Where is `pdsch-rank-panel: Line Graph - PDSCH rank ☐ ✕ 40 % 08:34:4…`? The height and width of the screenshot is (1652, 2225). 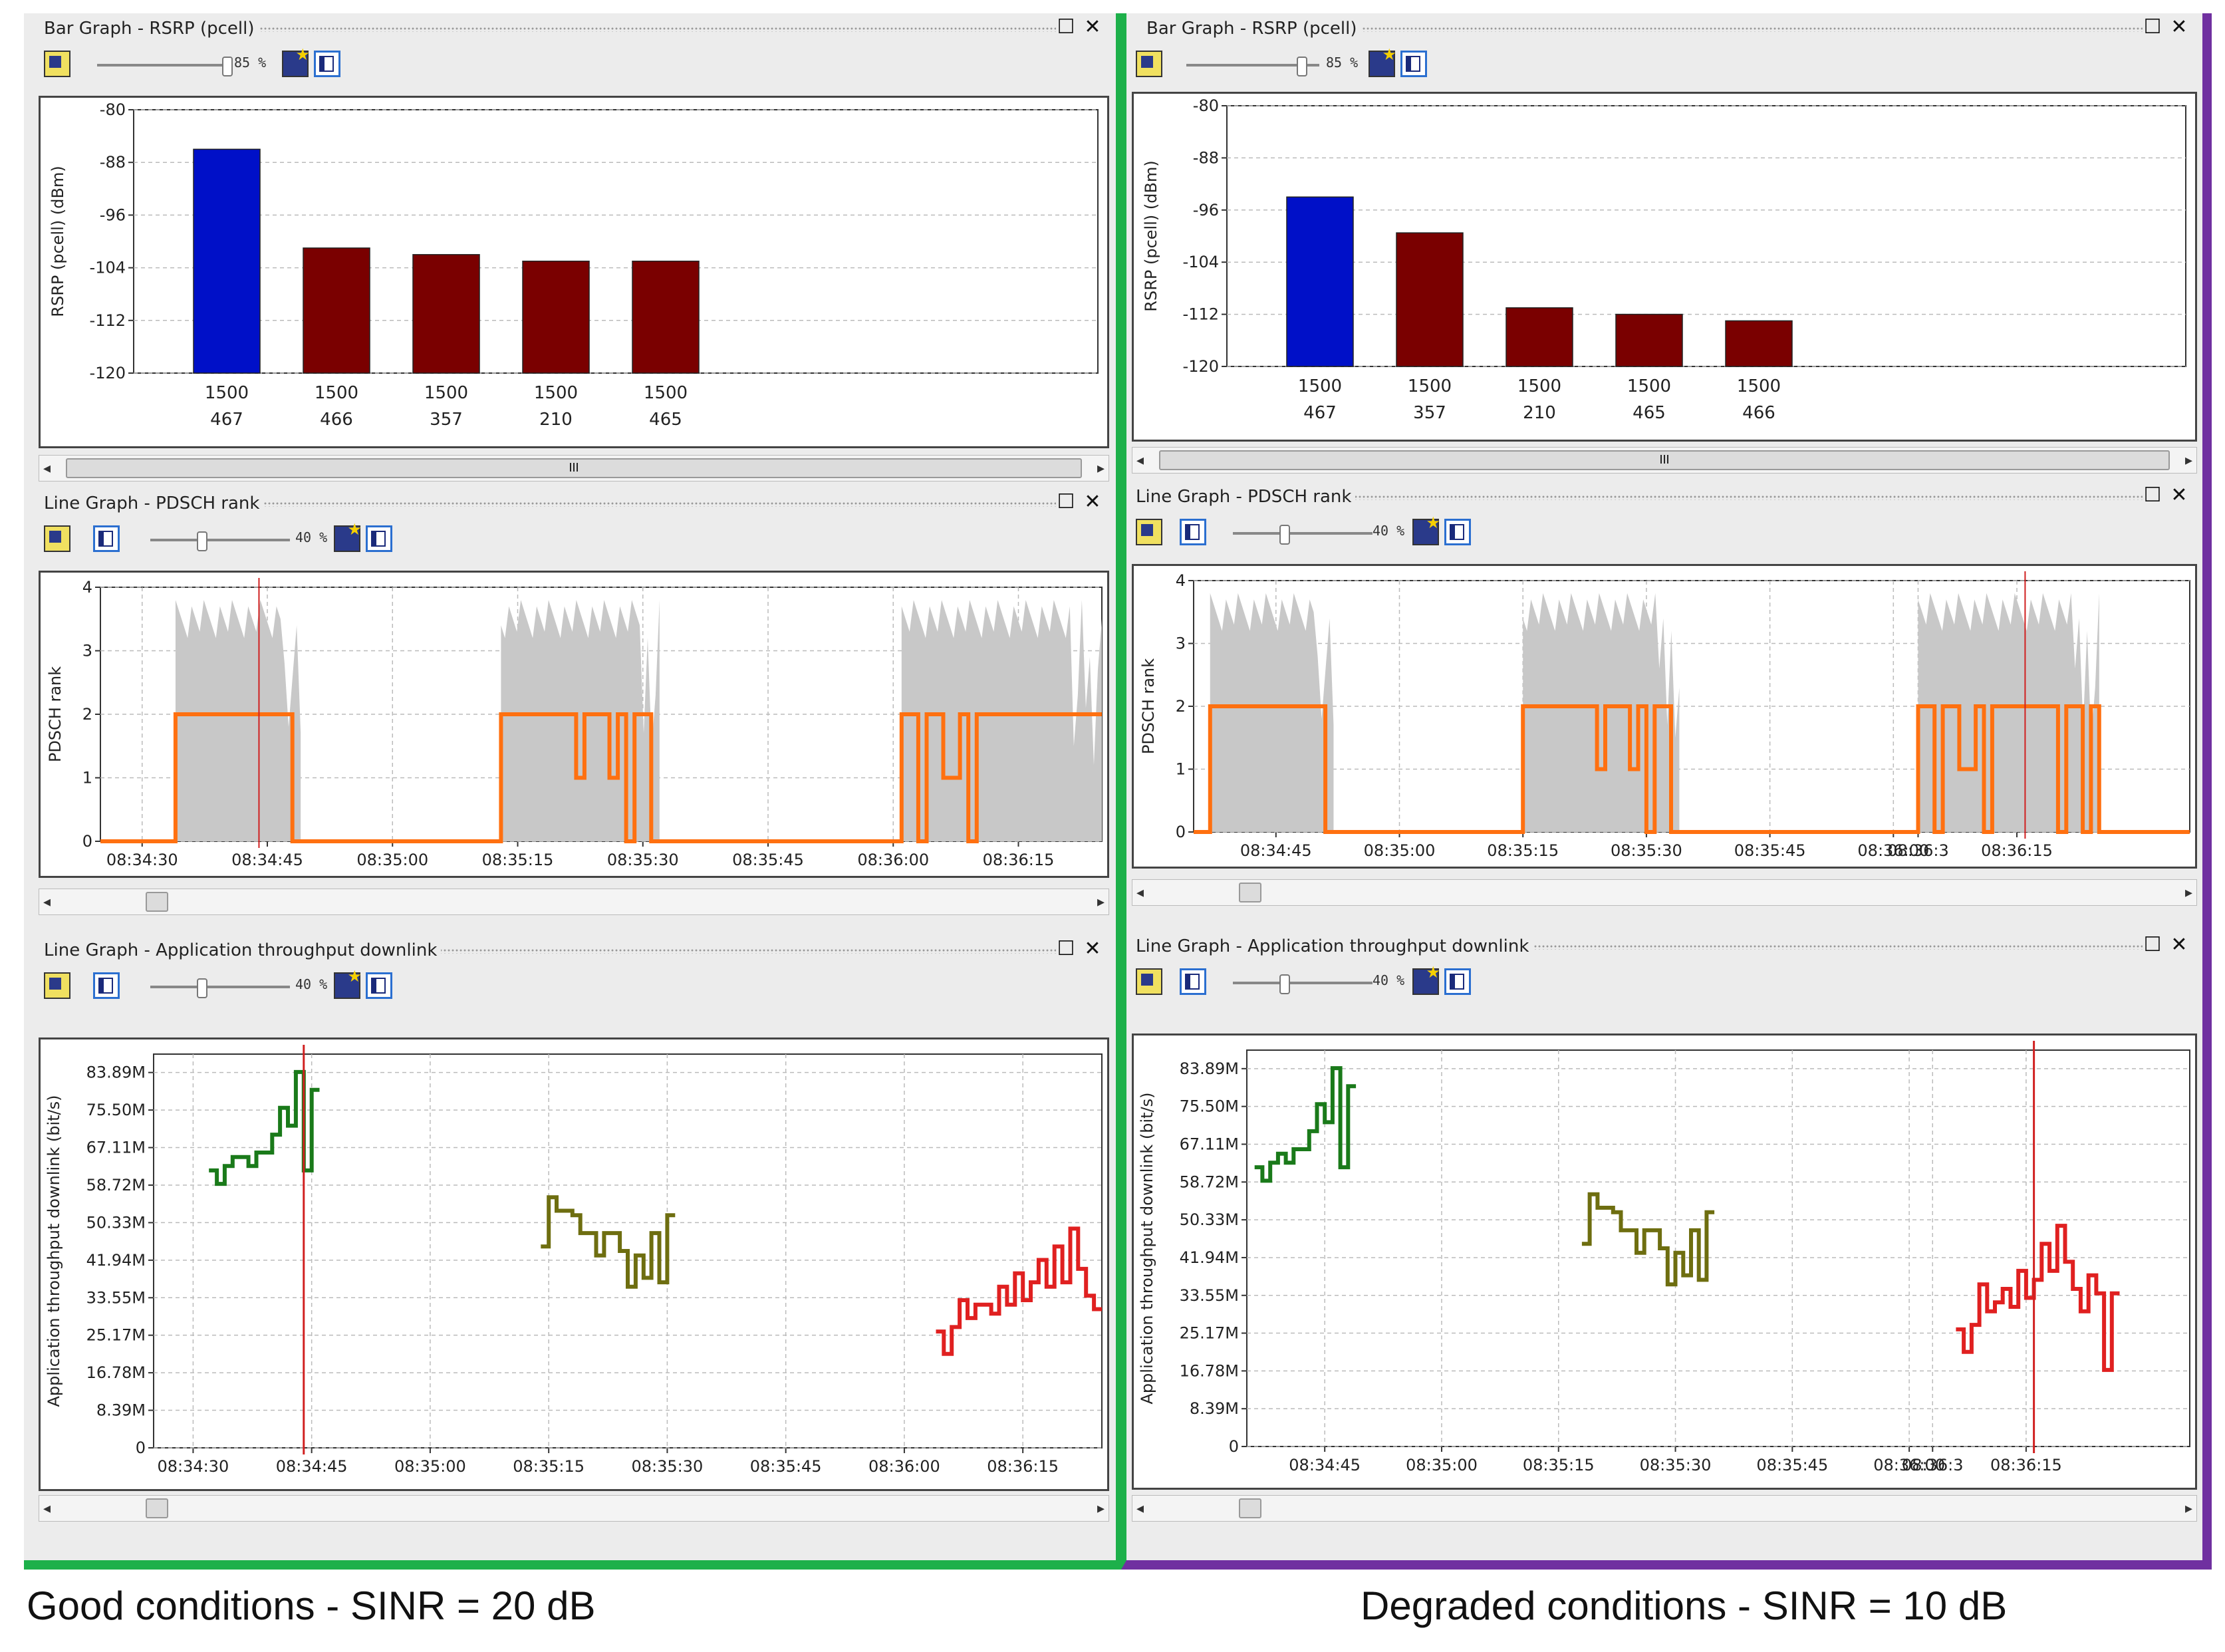 pdsch-rank-panel: Line Graph - PDSCH rank ☐ ✕ 40 % 08:34:4… is located at coordinates (1664, 708).